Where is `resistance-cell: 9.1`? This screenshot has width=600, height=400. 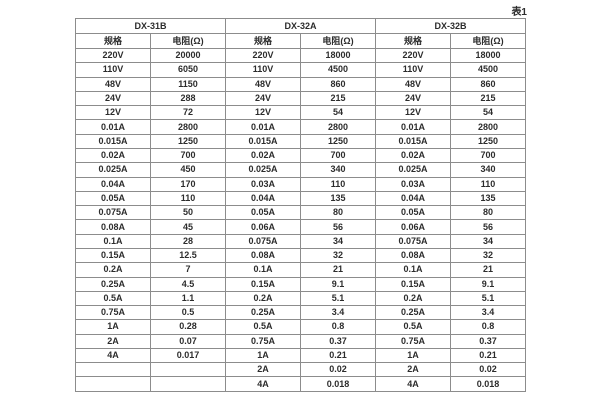 resistance-cell: 9.1 is located at coordinates (488, 284).